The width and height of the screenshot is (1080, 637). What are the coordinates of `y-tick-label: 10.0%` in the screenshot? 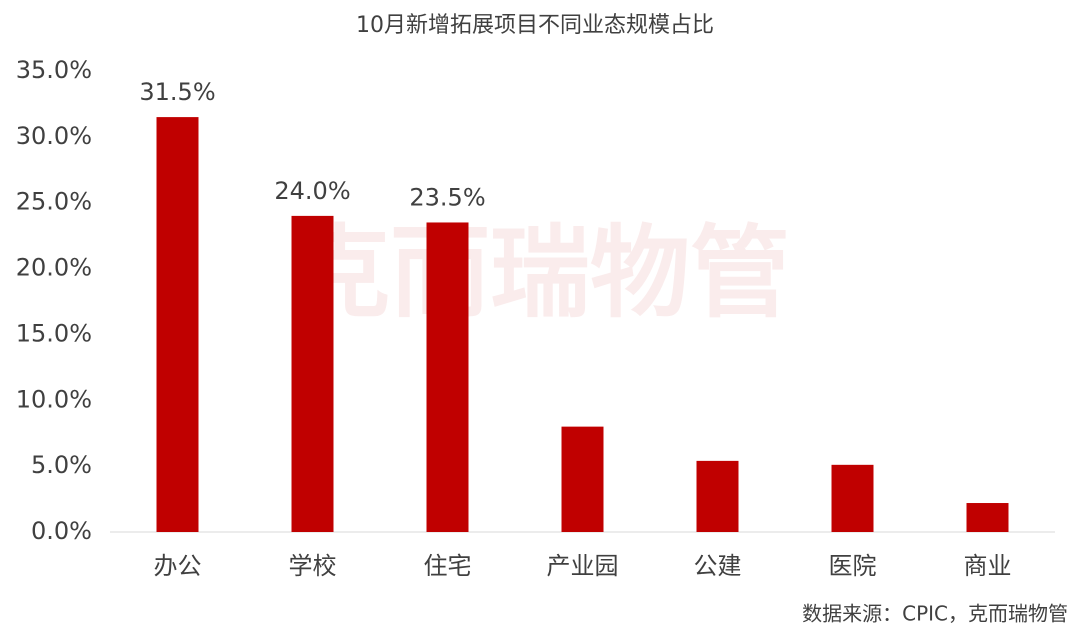 It's located at (54, 399).